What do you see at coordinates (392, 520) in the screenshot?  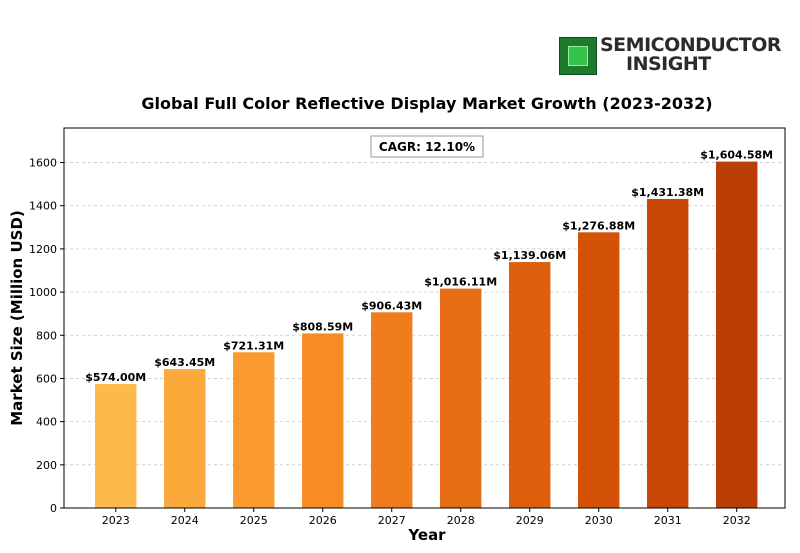 I see `x-tick-label-2027: 2027` at bounding box center [392, 520].